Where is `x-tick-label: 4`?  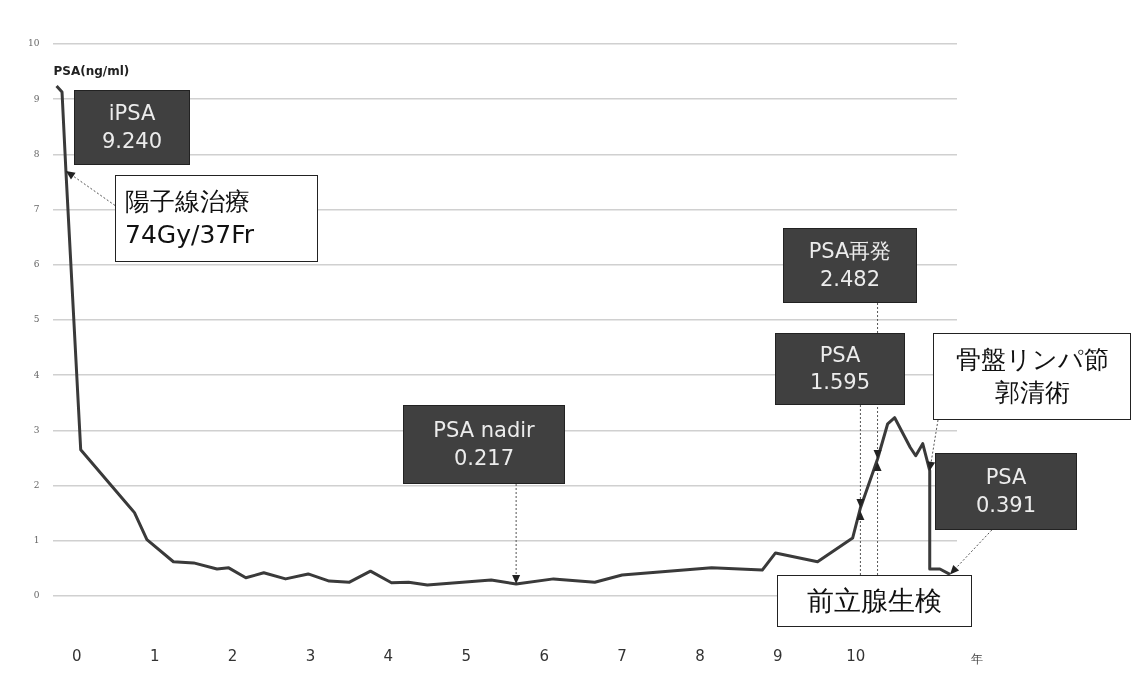 x-tick-label: 4 is located at coordinates (388, 655).